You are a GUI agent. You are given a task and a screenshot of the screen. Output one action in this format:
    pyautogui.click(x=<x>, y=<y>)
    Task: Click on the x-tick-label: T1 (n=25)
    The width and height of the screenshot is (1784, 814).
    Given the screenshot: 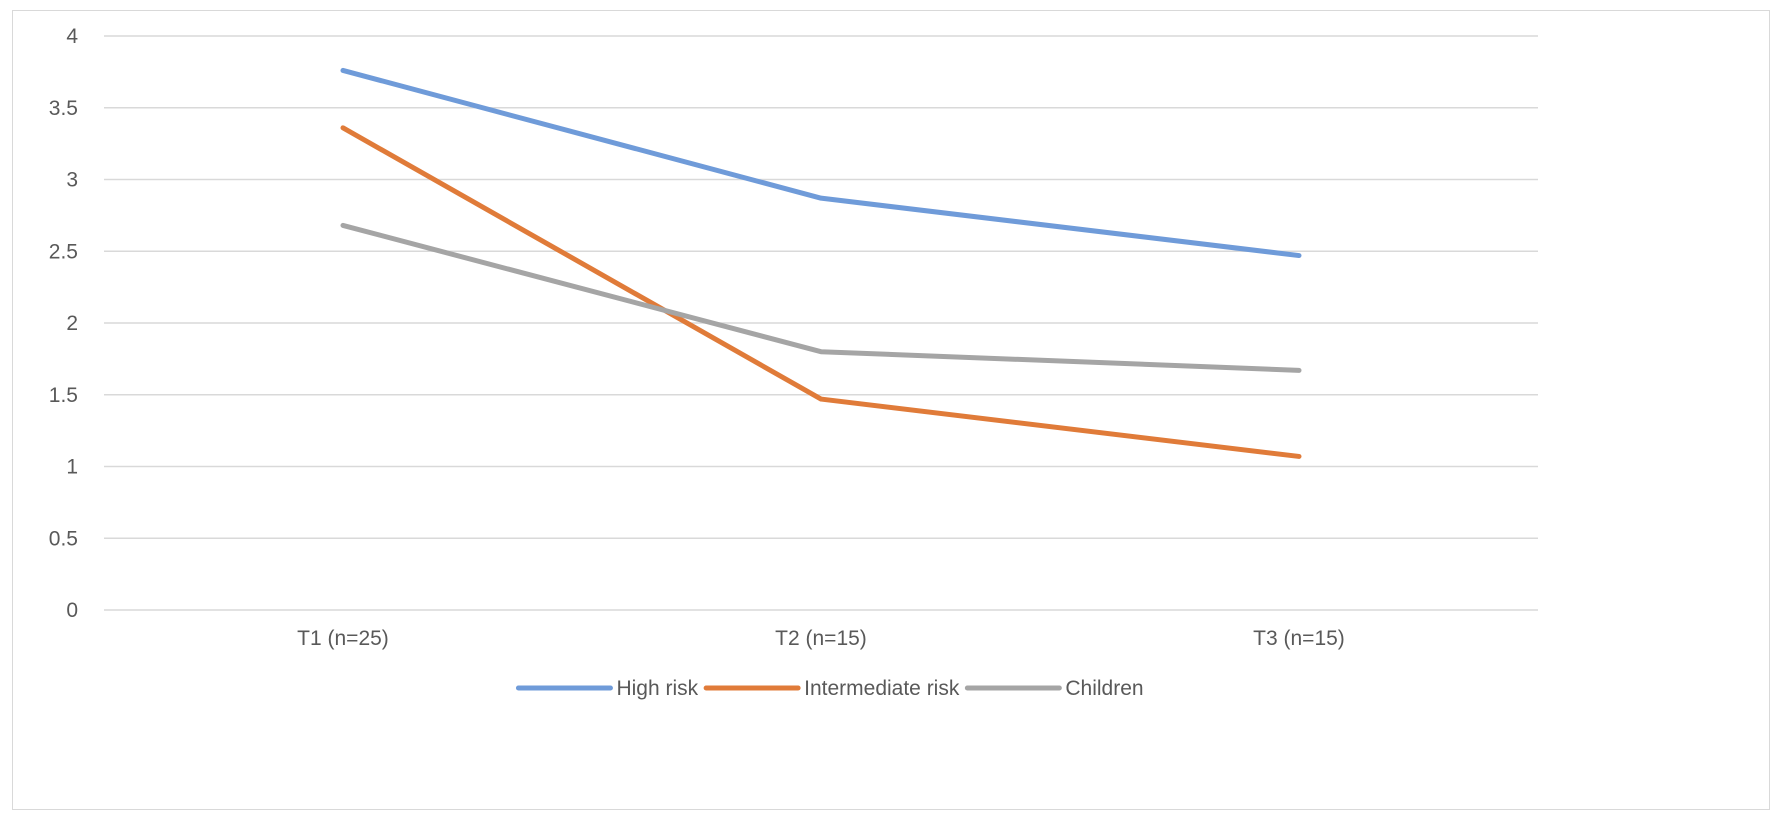 What is the action you would take?
    pyautogui.click(x=343, y=638)
    